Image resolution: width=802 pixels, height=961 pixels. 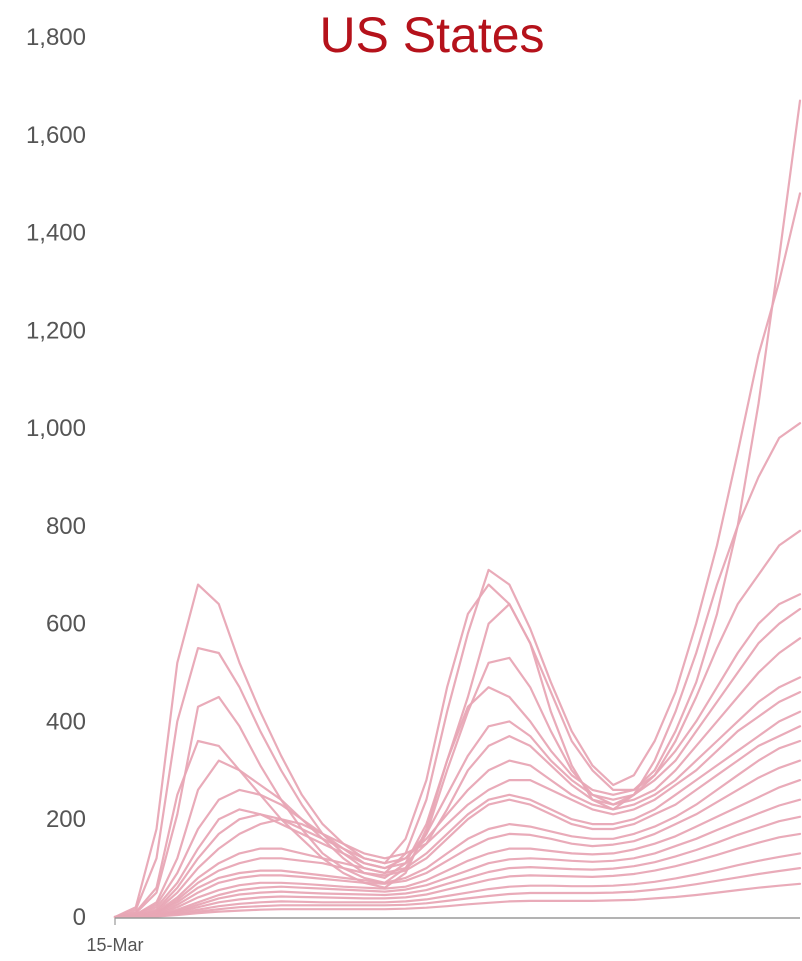 What do you see at coordinates (114, 945) in the screenshot?
I see `x-tick-label: 15-Mar` at bounding box center [114, 945].